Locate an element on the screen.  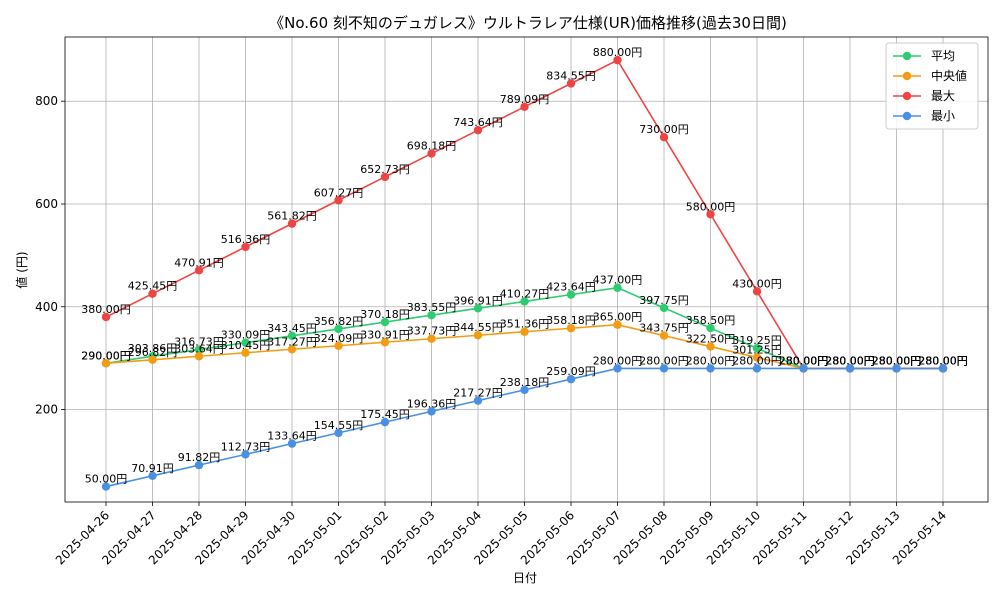
data-label: 580.00円 is located at coordinates (711, 206).